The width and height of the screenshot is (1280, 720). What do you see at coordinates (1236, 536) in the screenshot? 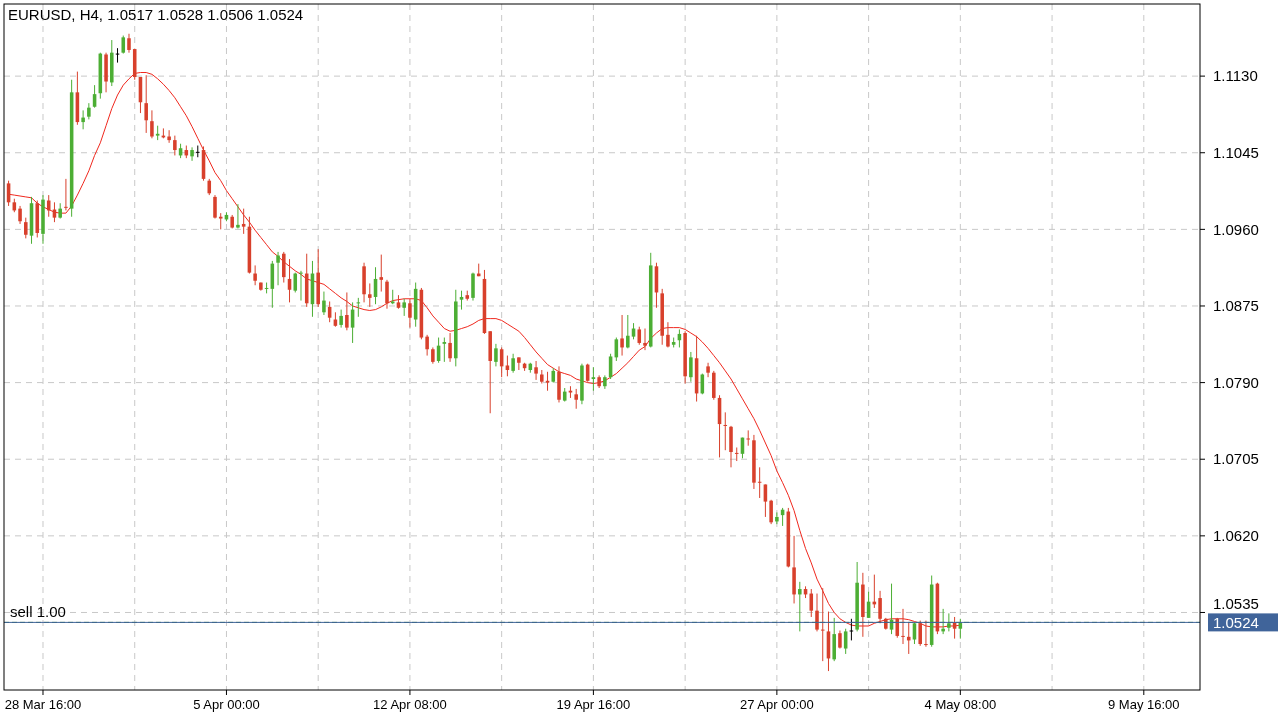
I see `y-tick-label: 1.0620` at bounding box center [1236, 536].